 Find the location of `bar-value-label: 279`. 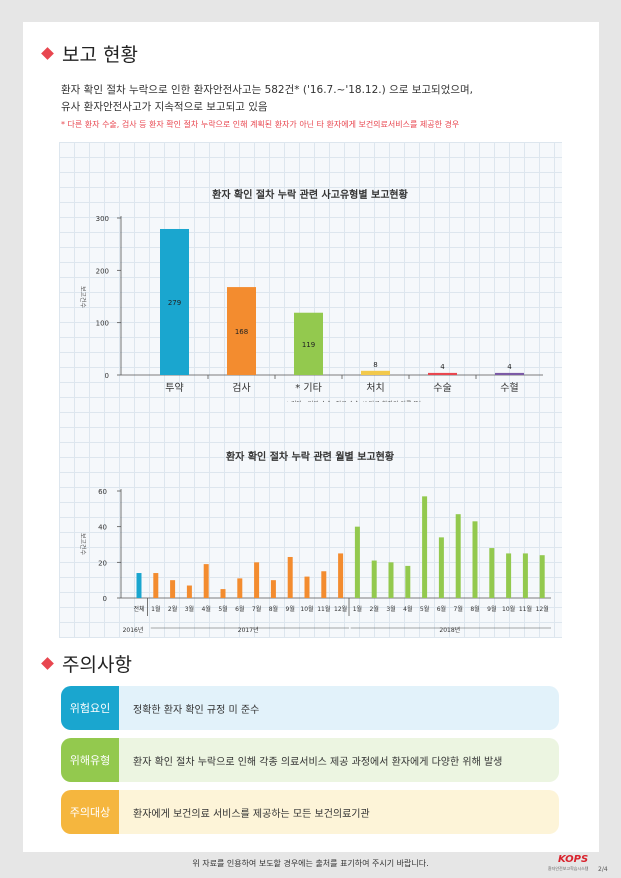

bar-value-label: 279 is located at coordinates (174, 303).